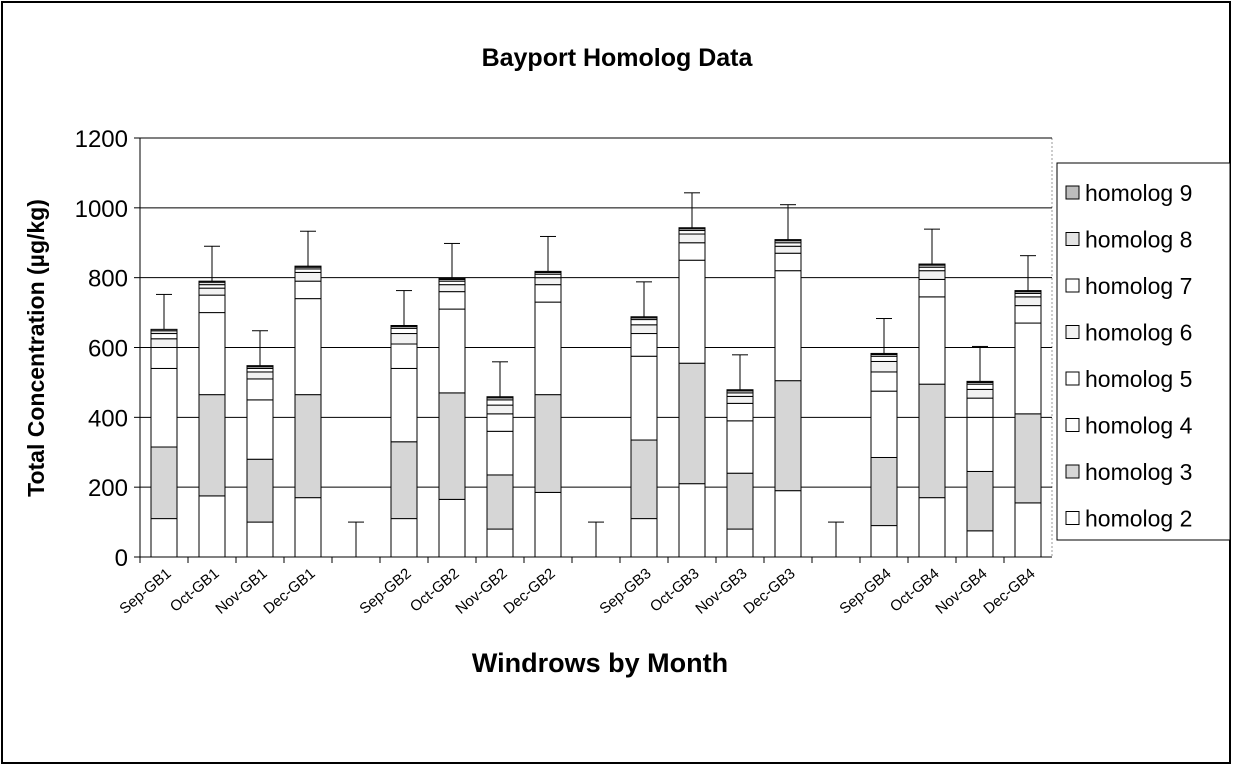  What do you see at coordinates (1138, 333) in the screenshot?
I see `legend-label: homolog 6` at bounding box center [1138, 333].